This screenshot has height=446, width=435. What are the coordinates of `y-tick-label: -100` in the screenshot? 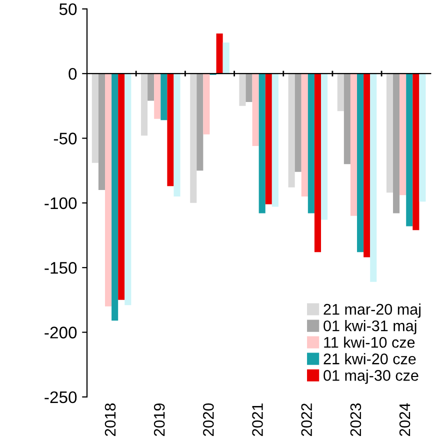 It's located at (60, 203).